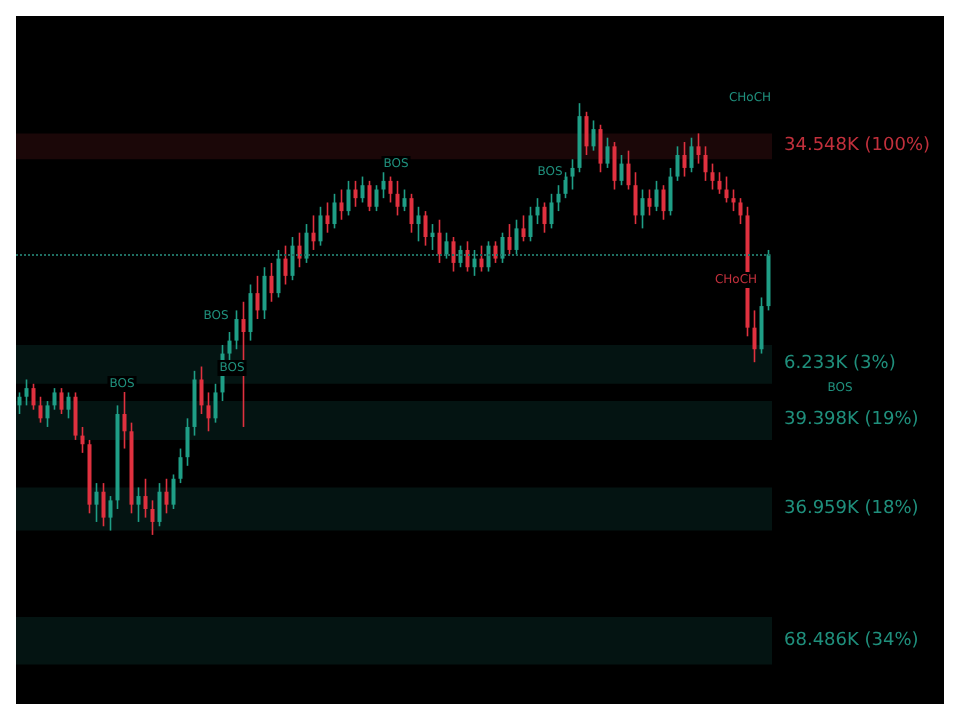 The image size is (960, 720). What do you see at coordinates (840, 364) in the screenshot?
I see `band-label: 6.233K (3%)` at bounding box center [840, 364].